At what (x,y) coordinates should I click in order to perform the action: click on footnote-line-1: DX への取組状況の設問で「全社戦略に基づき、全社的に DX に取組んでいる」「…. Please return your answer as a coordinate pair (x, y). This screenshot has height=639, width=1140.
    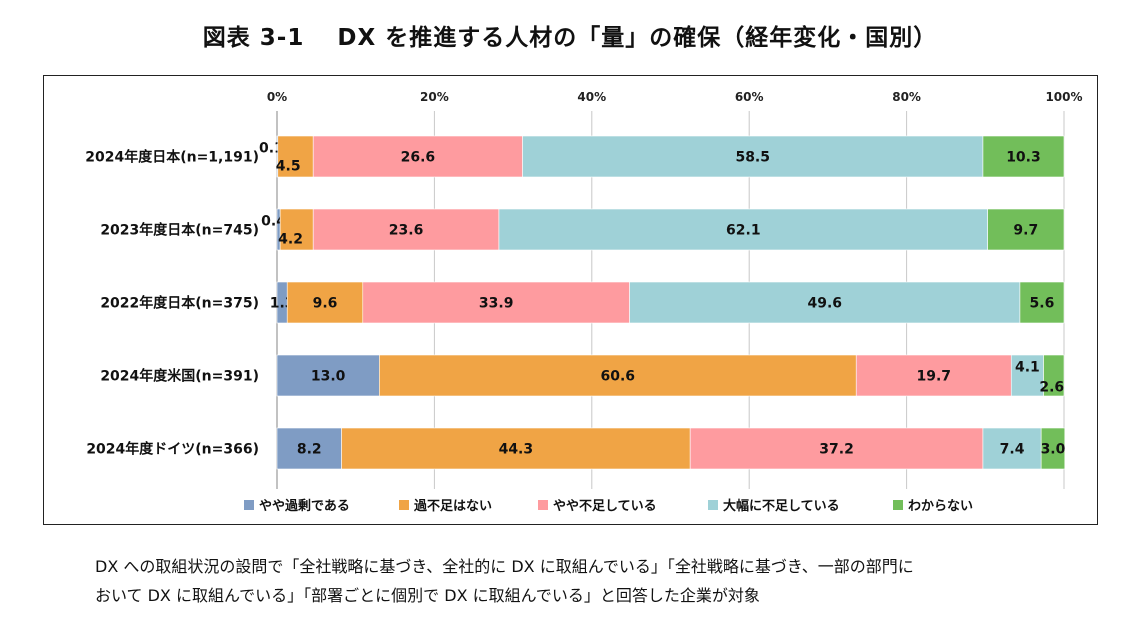
    Looking at the image, I should click on (504, 566).